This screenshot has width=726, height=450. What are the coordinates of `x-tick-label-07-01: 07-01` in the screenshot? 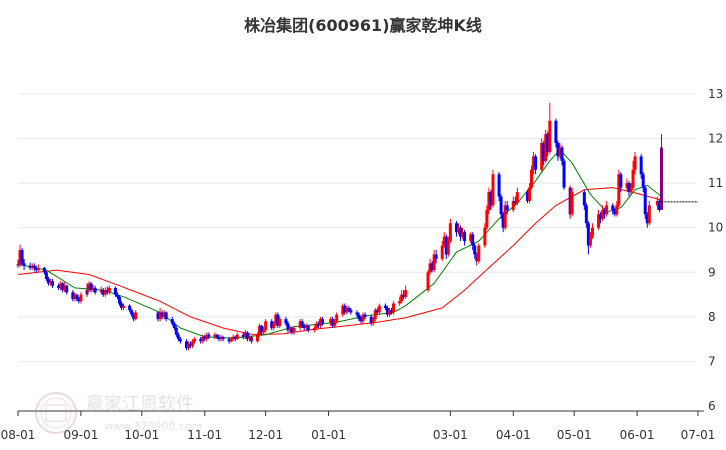 It's located at (698, 435).